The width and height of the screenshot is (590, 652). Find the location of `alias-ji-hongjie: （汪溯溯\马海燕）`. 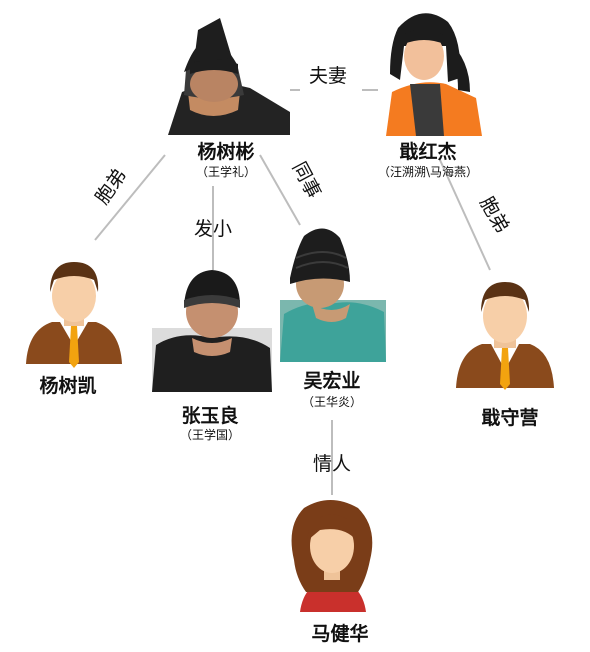

alias-ji-hongjie: （汪溯溯\马海燕） is located at coordinates (428, 171).